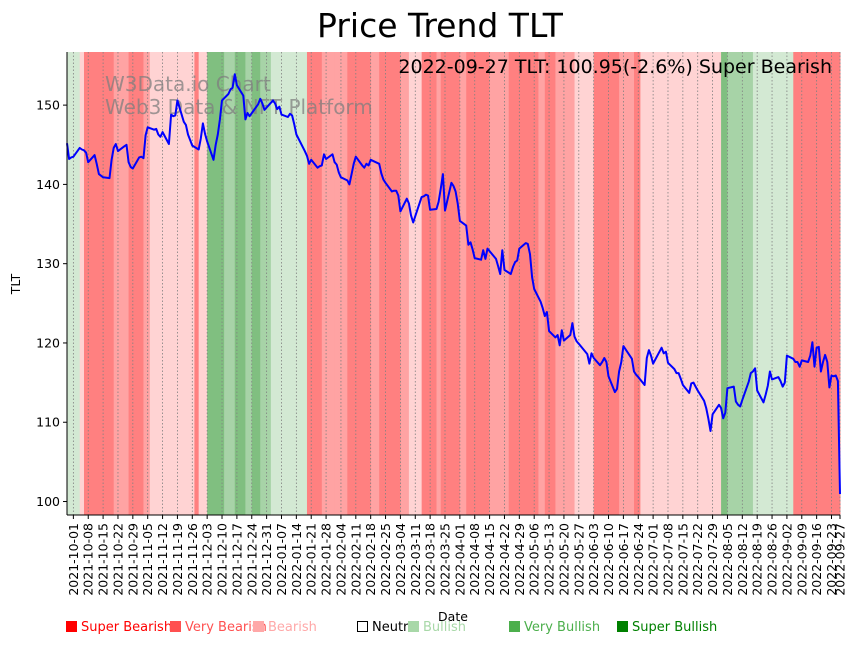 The width and height of the screenshot is (860, 646). Describe the element at coordinates (396, 627) in the screenshot. I see `legend-label: Neutral` at that location.